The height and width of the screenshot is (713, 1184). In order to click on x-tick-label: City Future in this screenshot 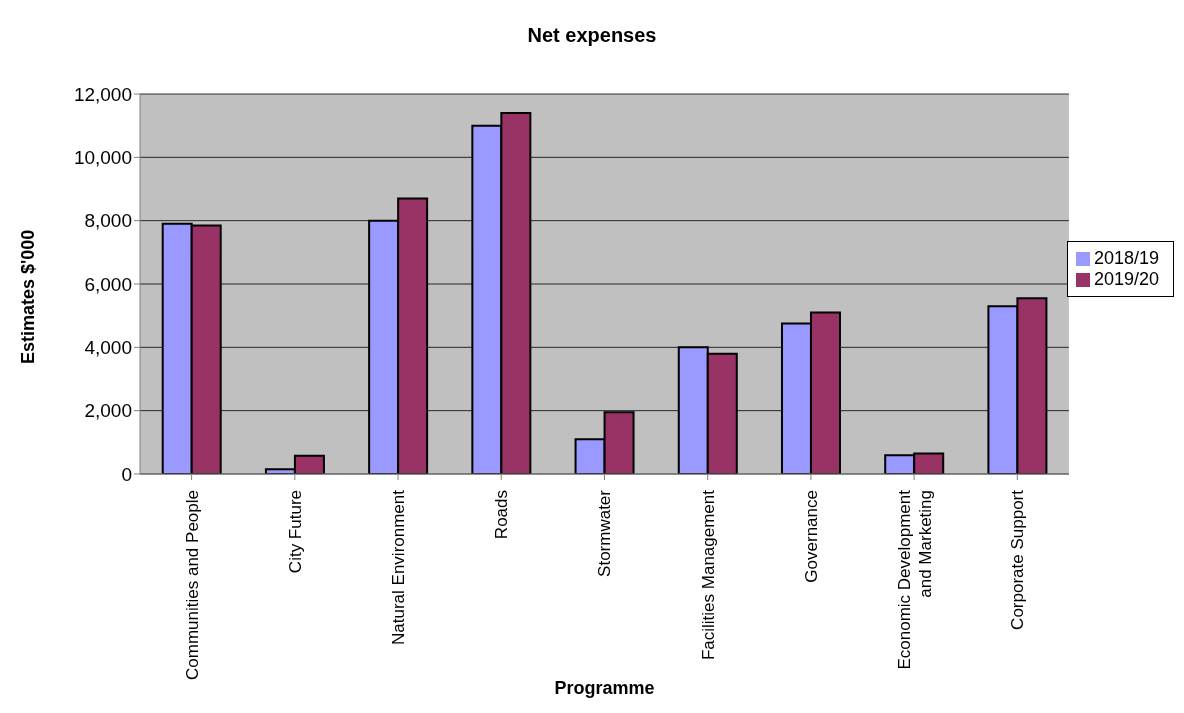, I will do `click(295, 532)`.